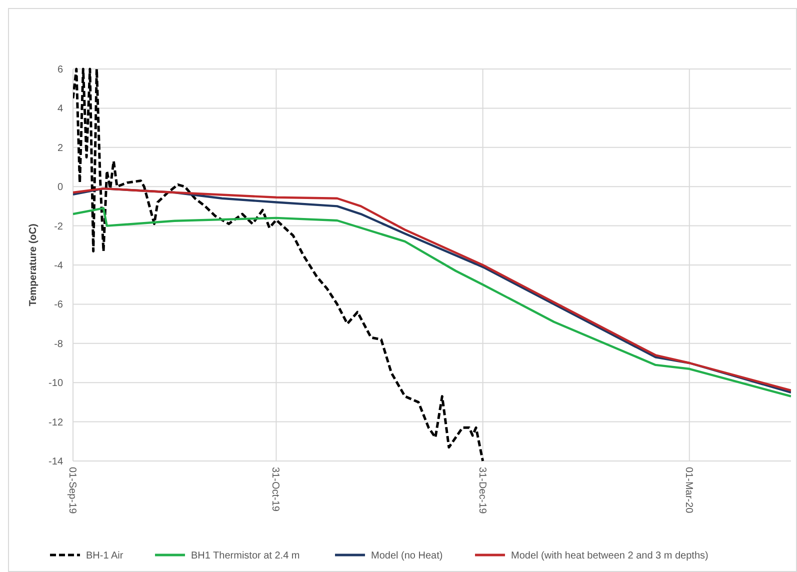 This screenshot has height=572, width=797. I want to click on y-tick-label: -2, so click(59, 226).